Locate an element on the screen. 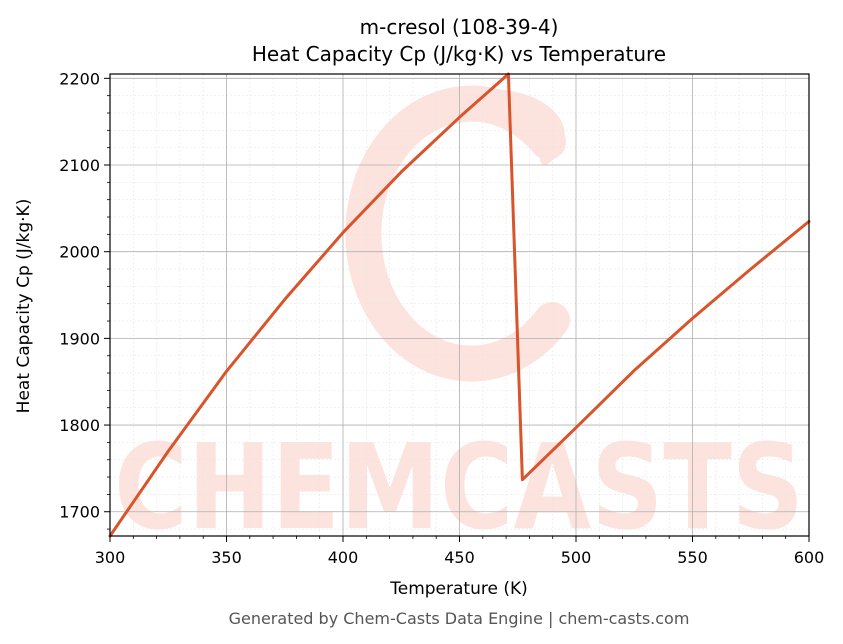 This screenshot has height=644, width=843. chart-title: m-cresol (108-39-4) is located at coordinates (459, 27).